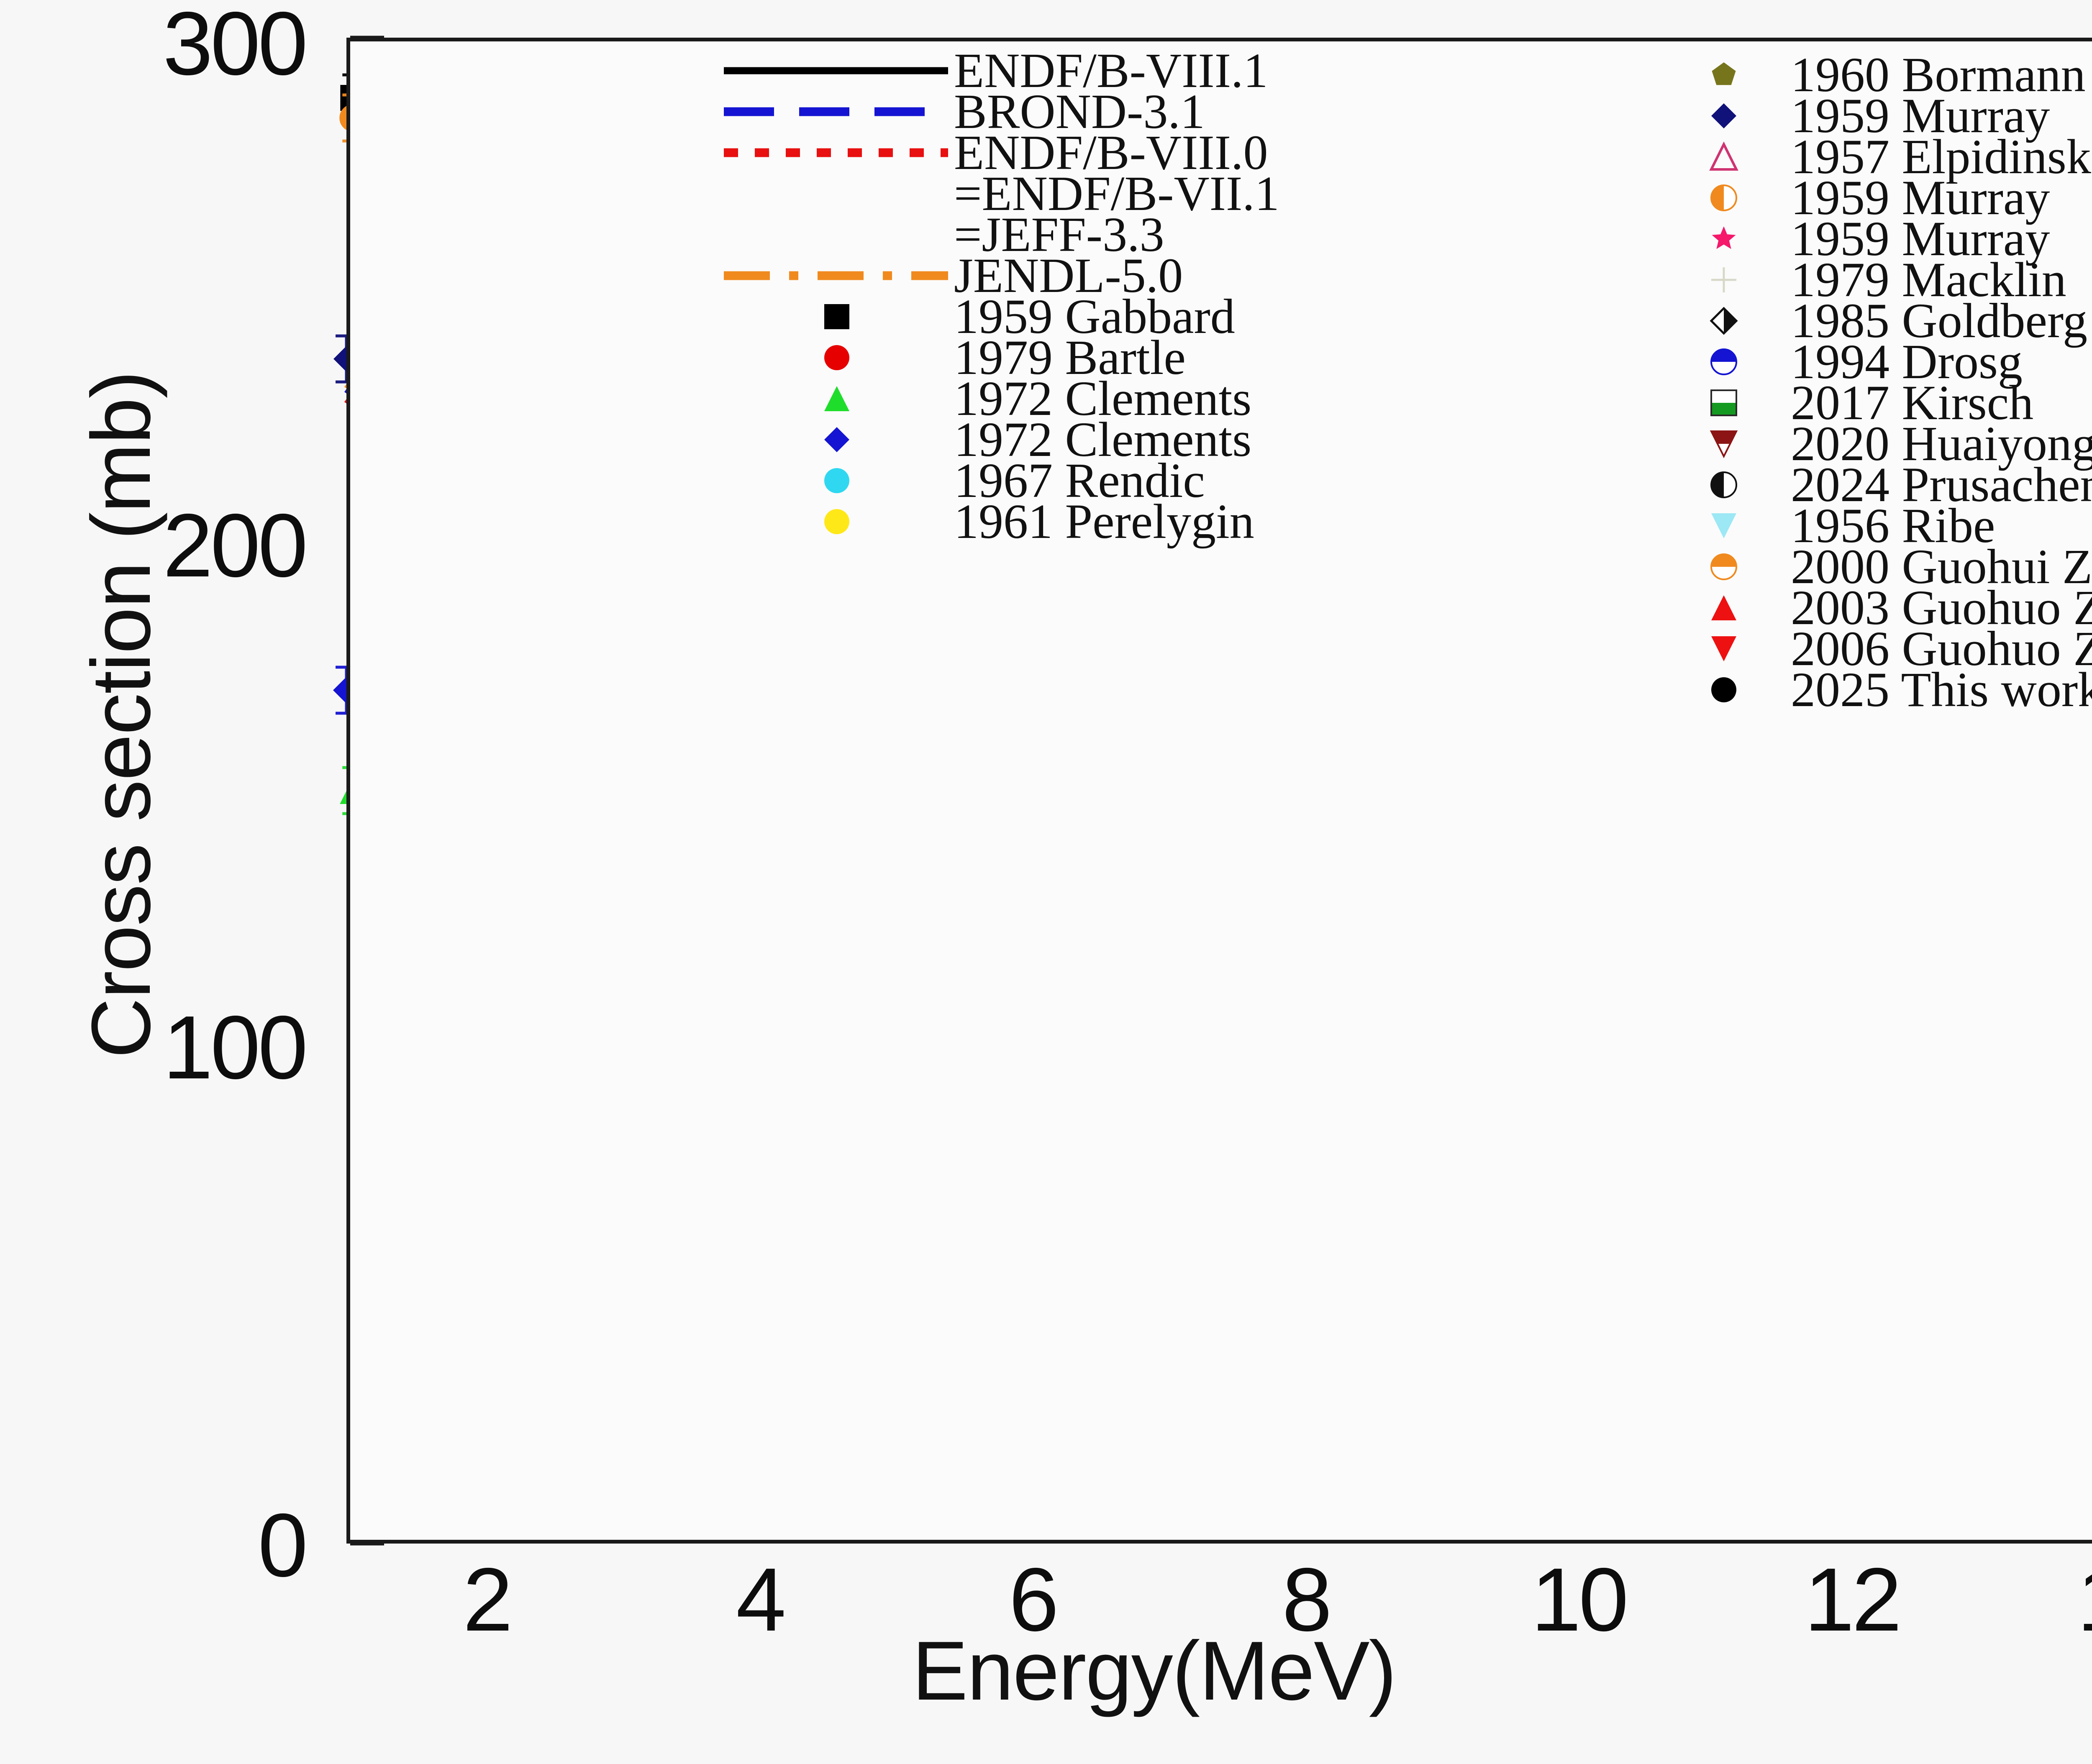 The height and width of the screenshot is (1764, 2092). Describe the element at coordinates (236, 1047) in the screenshot. I see `y-tick-100: 100` at that location.